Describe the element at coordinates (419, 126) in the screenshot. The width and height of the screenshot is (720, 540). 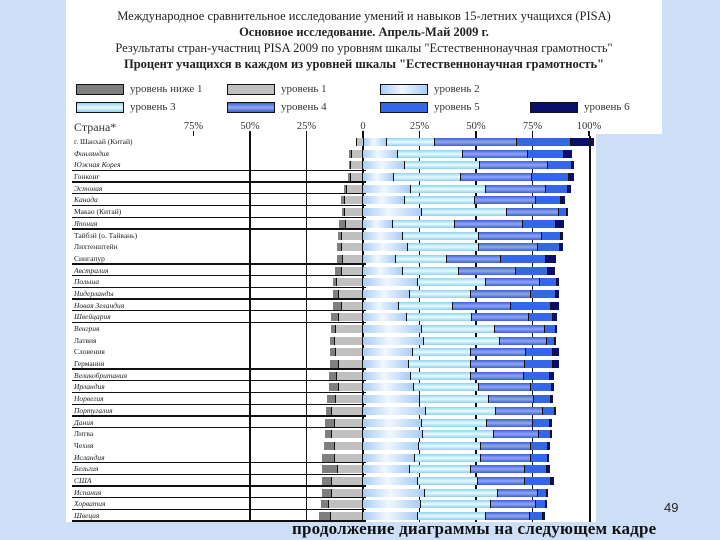
I see `x-tick-label: 25%` at that location.